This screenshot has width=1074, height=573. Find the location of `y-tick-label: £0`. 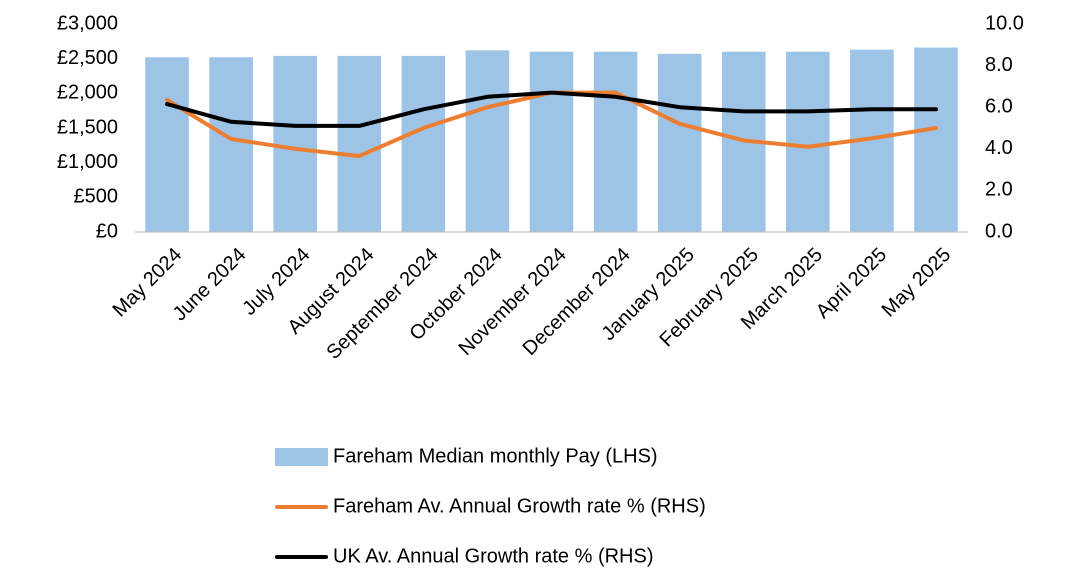

y-tick-label: £0 is located at coordinates (107, 231).